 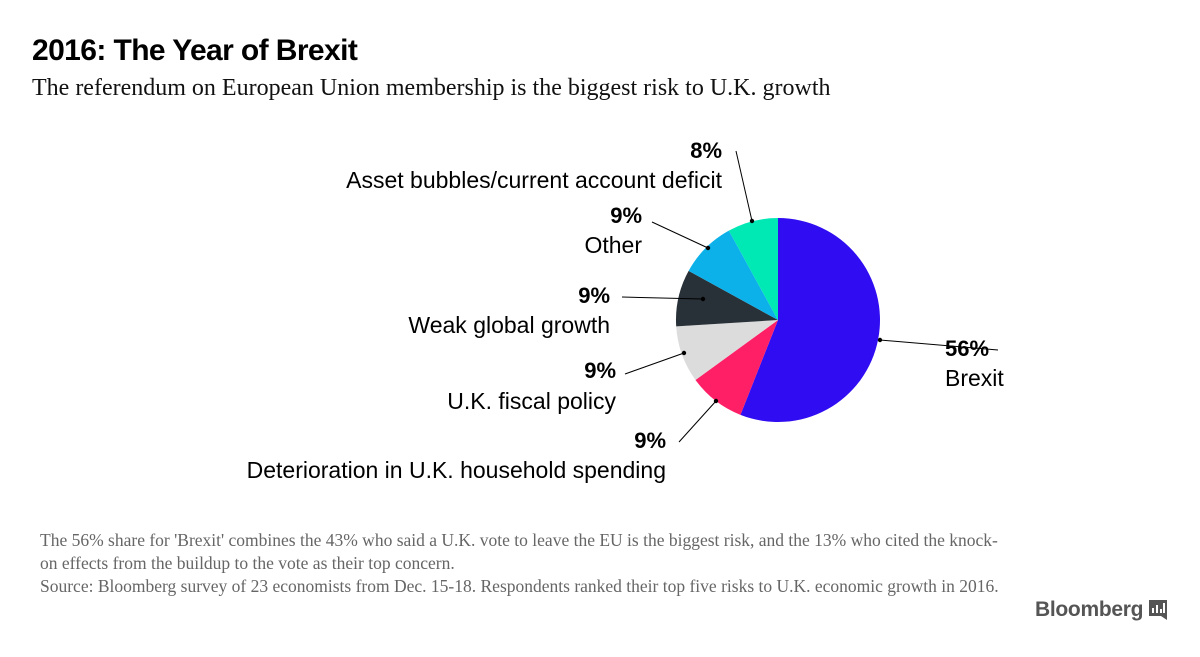 What do you see at coordinates (753, 269) in the screenshot?
I see `pie-slice-asset-bubbles-current-account-deficit` at bounding box center [753, 269].